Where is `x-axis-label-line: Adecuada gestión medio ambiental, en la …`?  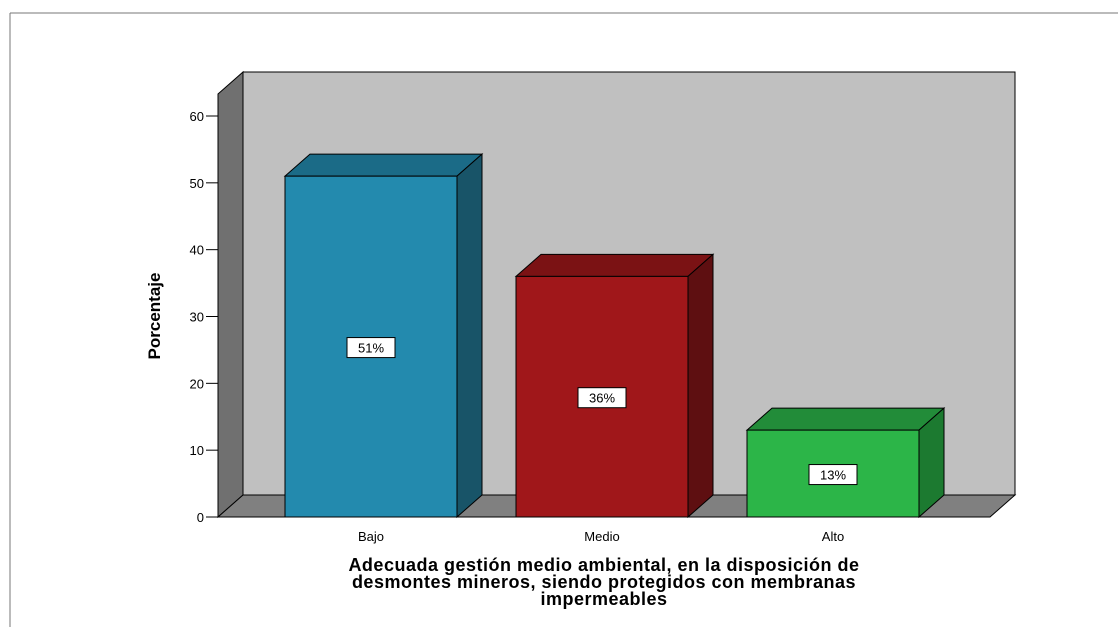
x-axis-label-line: Adecuada gestión medio ambiental, en la … is located at coordinates (603, 565).